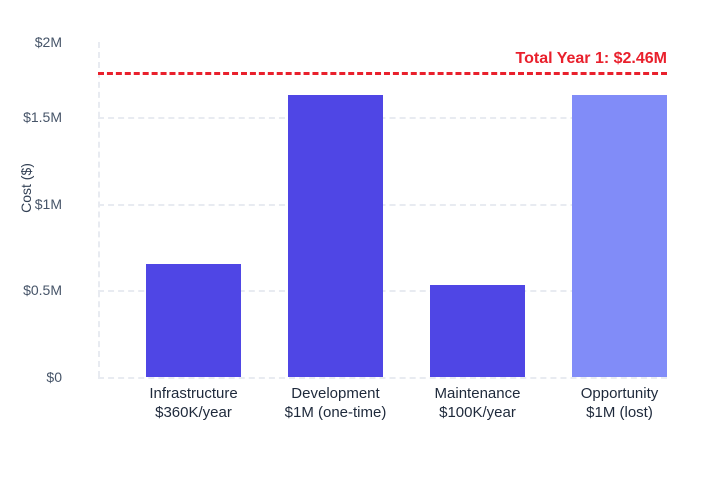  I want to click on bar-development, so click(335, 235).